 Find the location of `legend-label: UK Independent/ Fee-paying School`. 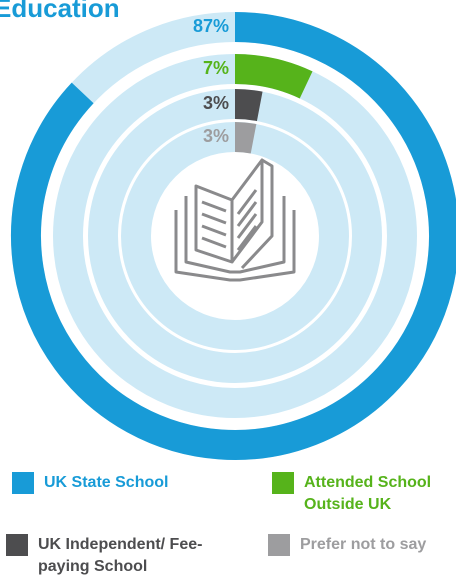

legend-label: UK Independent/ Fee-paying School is located at coordinates (120, 555).